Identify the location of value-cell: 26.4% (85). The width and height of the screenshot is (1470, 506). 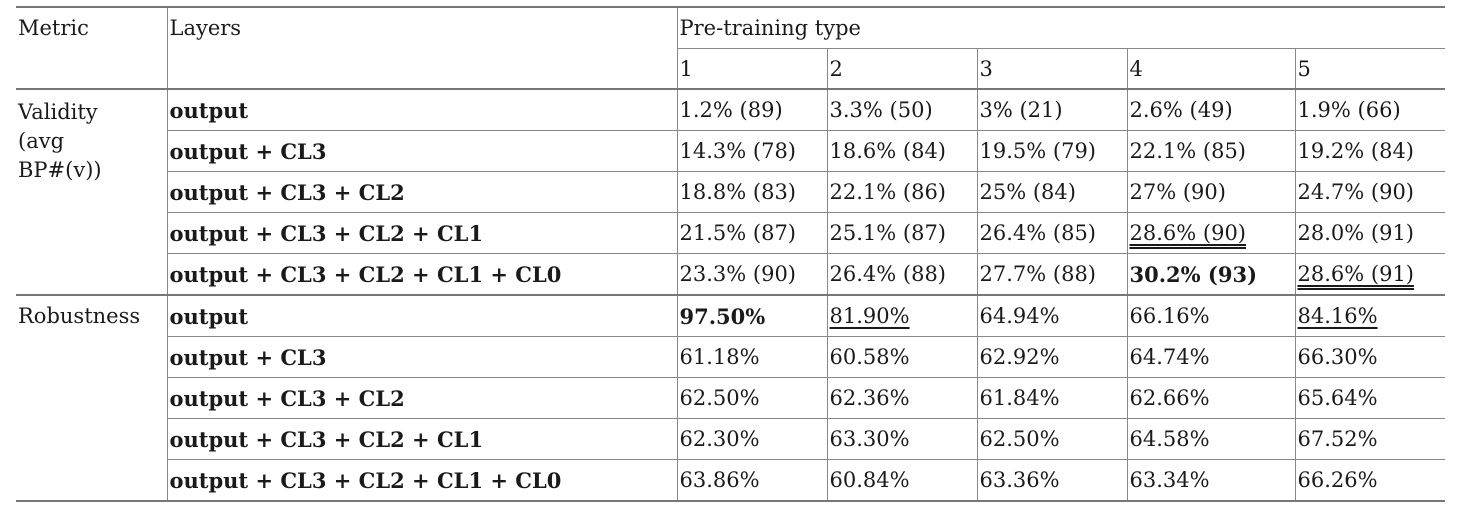
(1051, 233).